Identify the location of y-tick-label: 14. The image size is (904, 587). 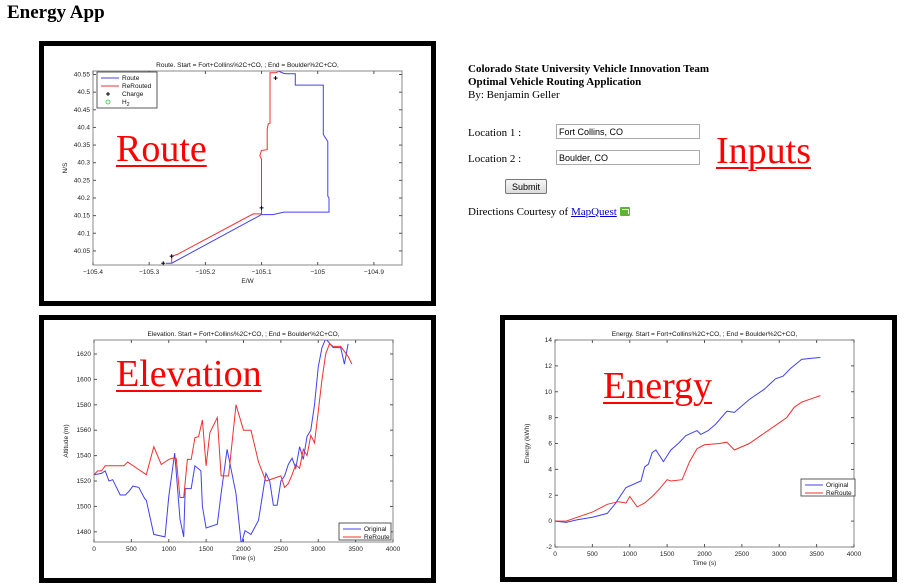
(549, 340).